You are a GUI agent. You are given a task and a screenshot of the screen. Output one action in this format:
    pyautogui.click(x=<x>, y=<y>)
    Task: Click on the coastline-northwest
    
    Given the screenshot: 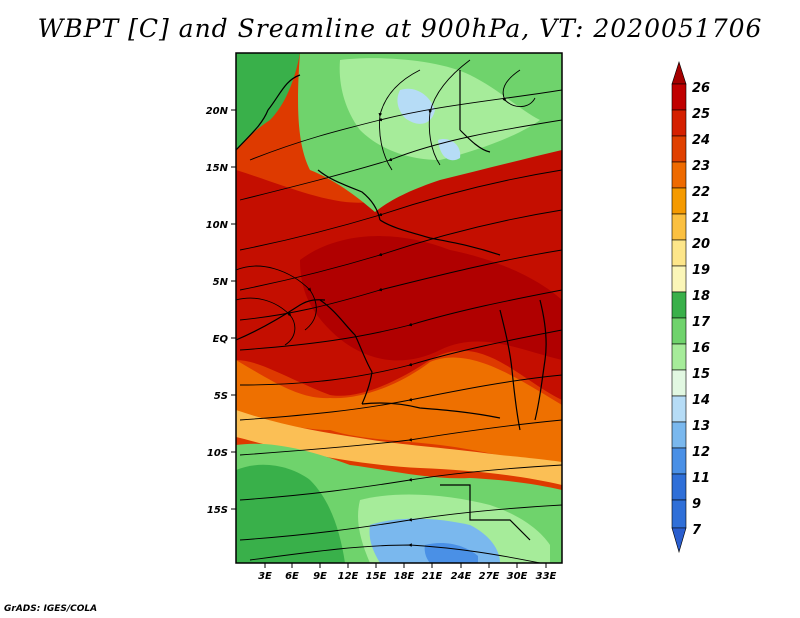 What is the action you would take?
    pyautogui.click(x=268, y=112)
    